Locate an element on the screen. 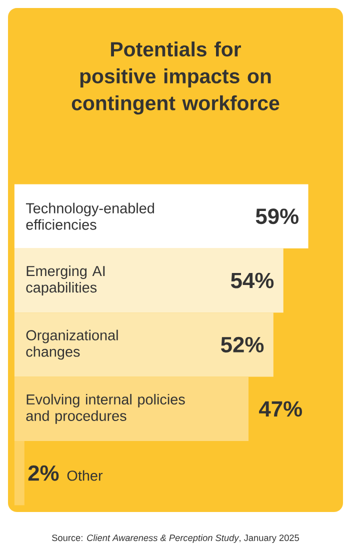  source-note: Source: Client Awareness & Perception Study, January 2025 is located at coordinates (175, 538).